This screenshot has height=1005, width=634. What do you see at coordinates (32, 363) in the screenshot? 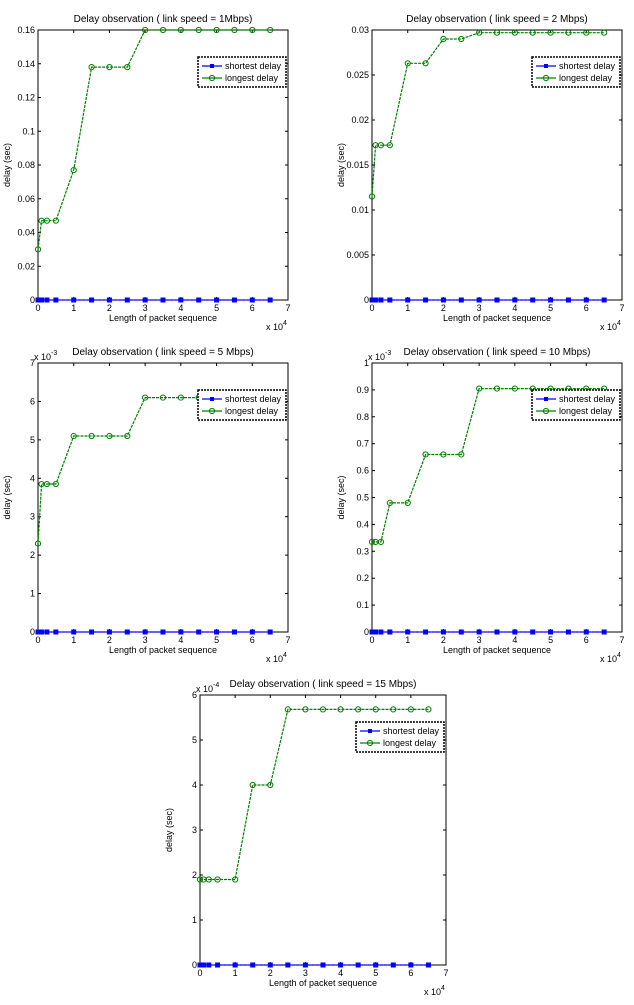
I see `y-tick-label: 7` at bounding box center [32, 363].